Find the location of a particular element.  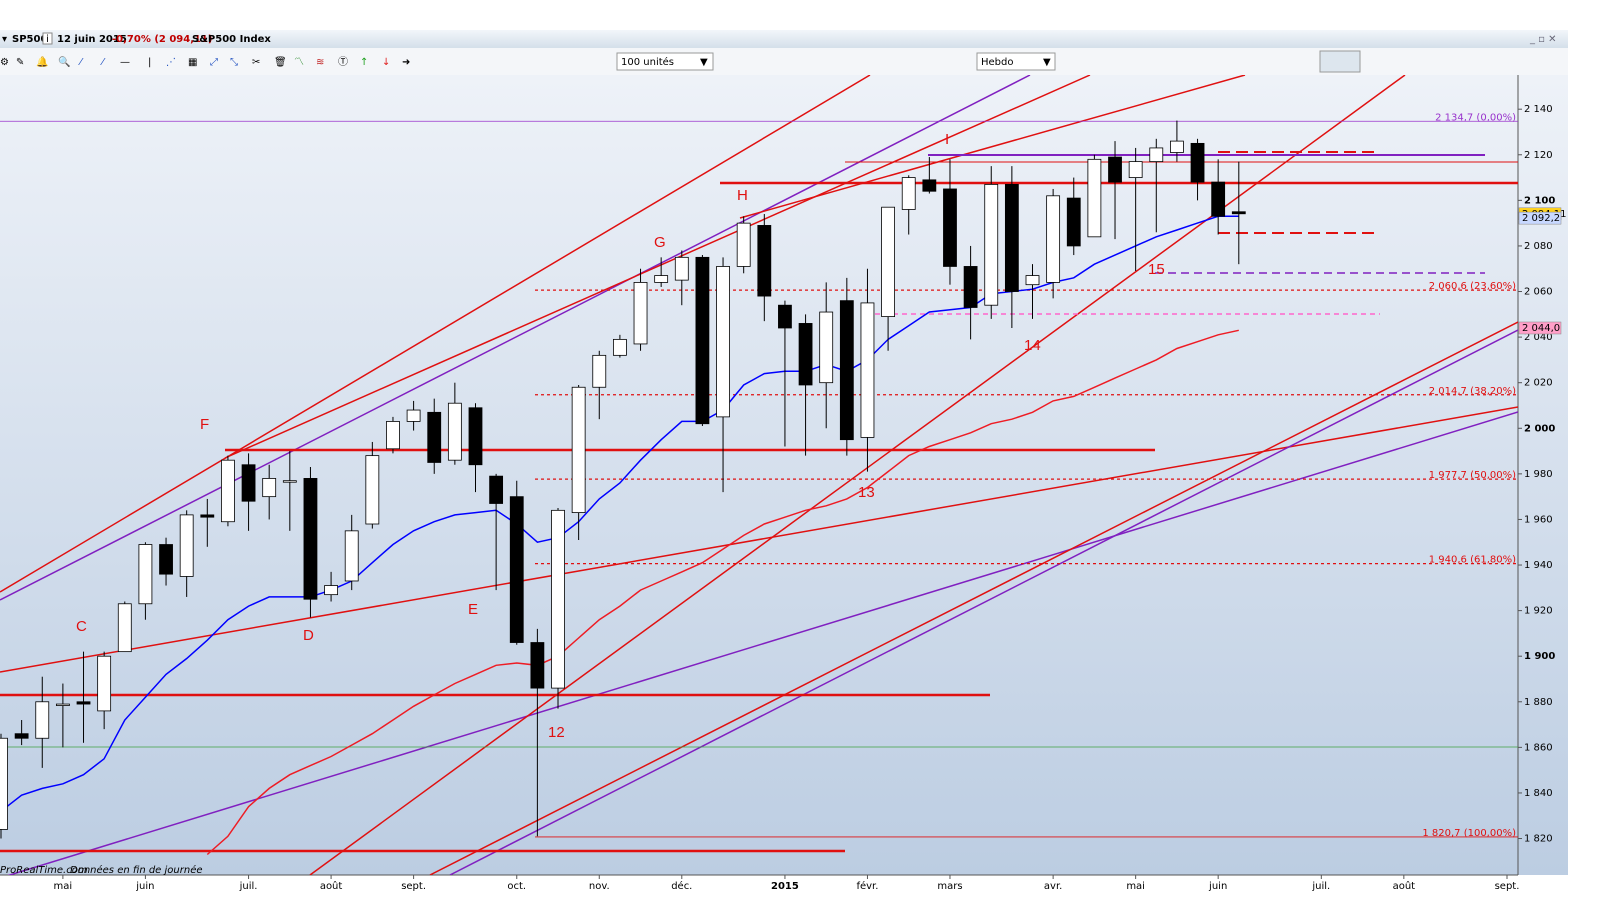

x-tick-label: juil. is located at coordinates (1320, 886).